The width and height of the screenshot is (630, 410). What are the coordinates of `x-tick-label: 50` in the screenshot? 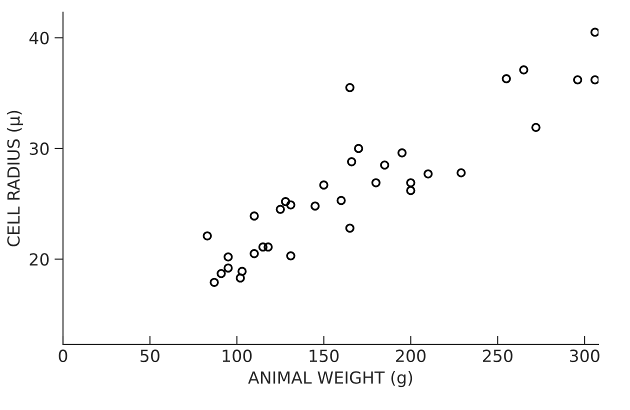 It's located at (150, 356).